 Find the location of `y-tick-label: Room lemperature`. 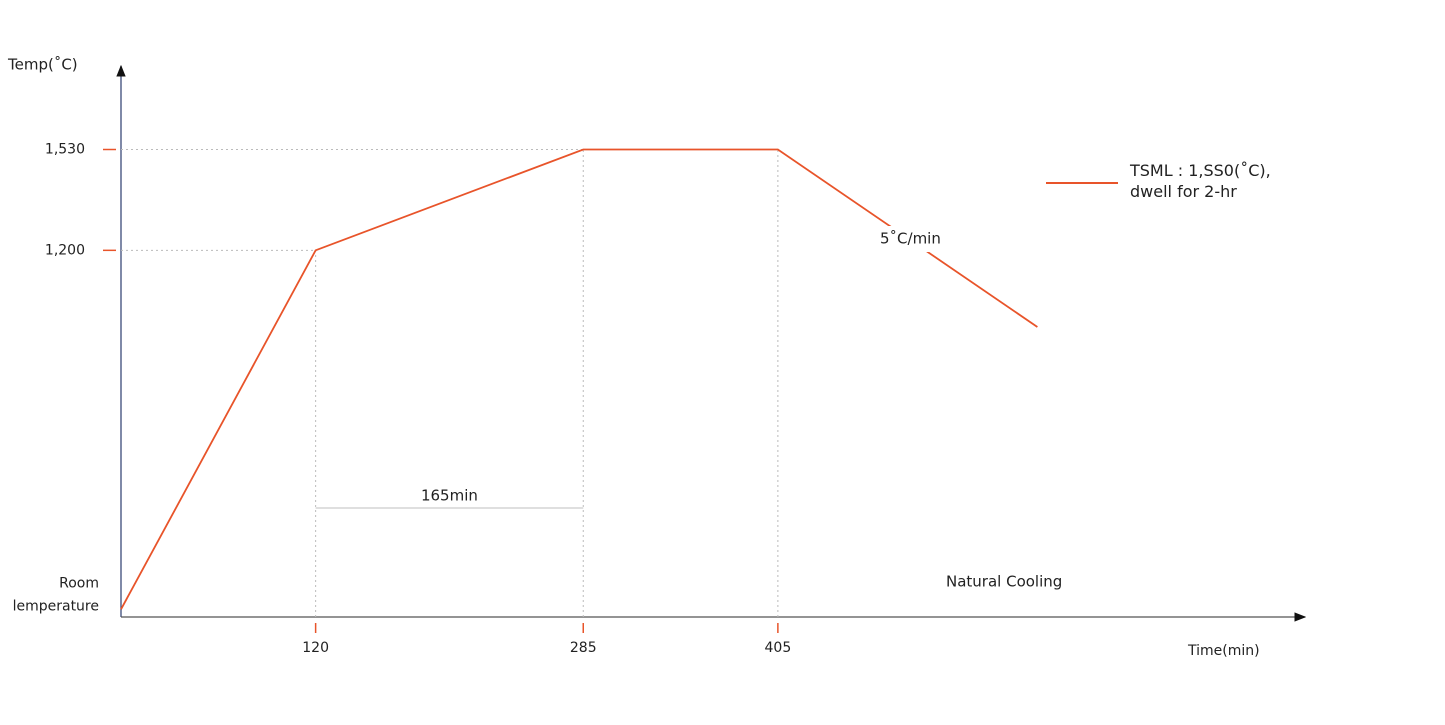

y-tick-label: Room lemperature is located at coordinates (56, 594).